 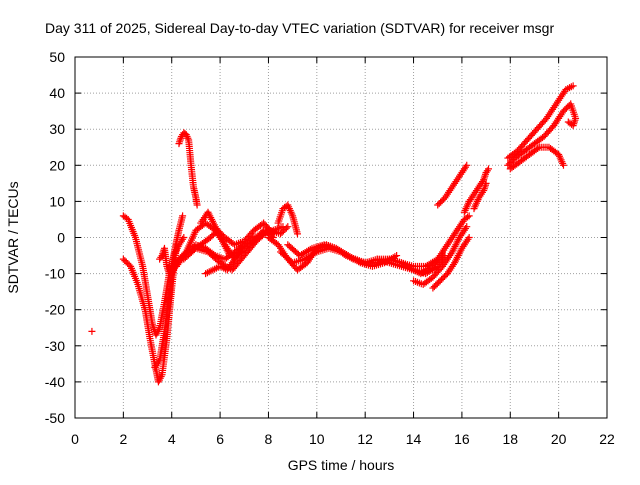 What do you see at coordinates (55, 346) in the screenshot?
I see `y-tick-label: -30` at bounding box center [55, 346].